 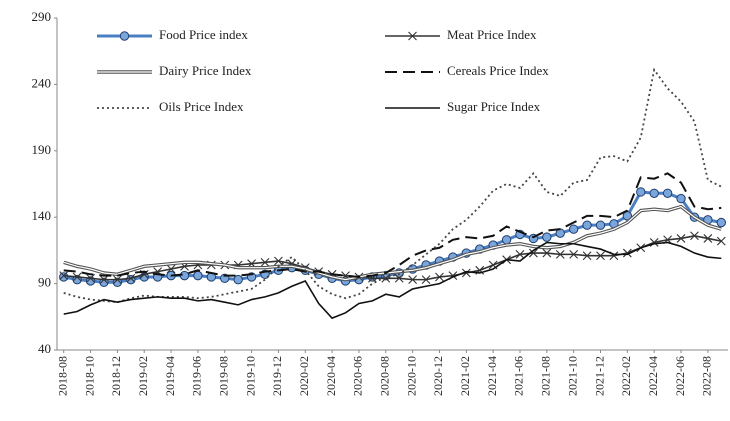 What do you see at coordinates (205, 70) in the screenshot?
I see `legend-label: Dairy Price Index` at bounding box center [205, 70].